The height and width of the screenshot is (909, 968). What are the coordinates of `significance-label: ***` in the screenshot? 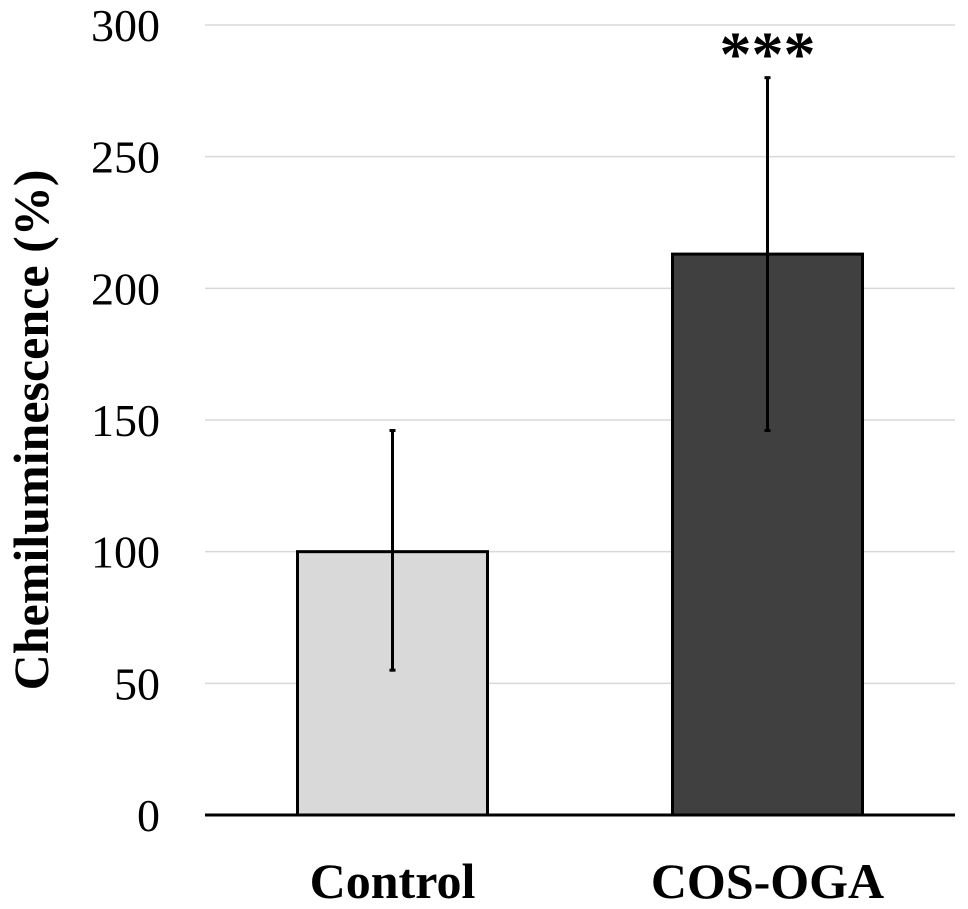 It's located at (768, 54).